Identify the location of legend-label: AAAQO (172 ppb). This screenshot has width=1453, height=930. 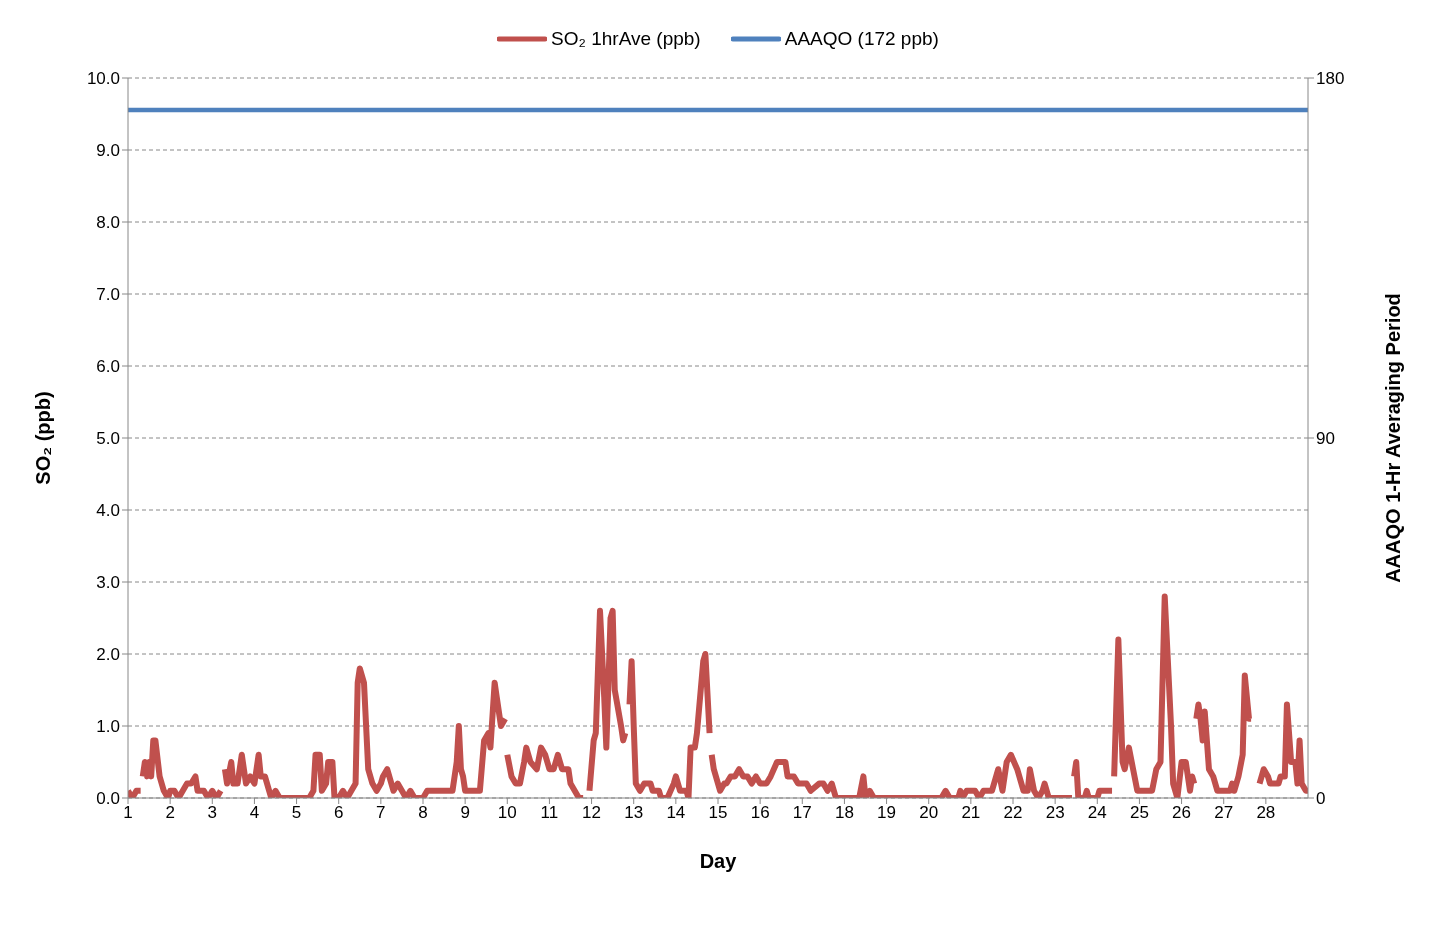
(861, 39).